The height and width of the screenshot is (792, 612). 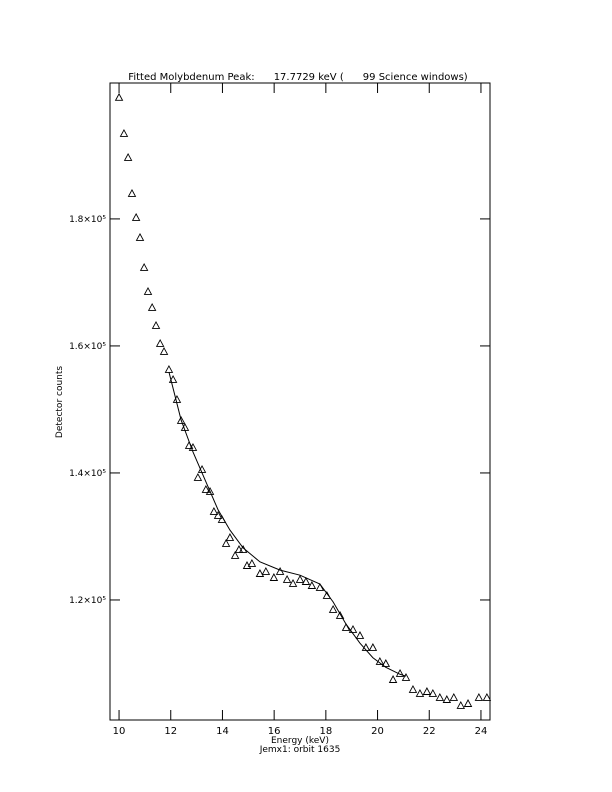 What do you see at coordinates (300, 741) in the screenshot?
I see `x-axis-label: Energy (keV)` at bounding box center [300, 741].